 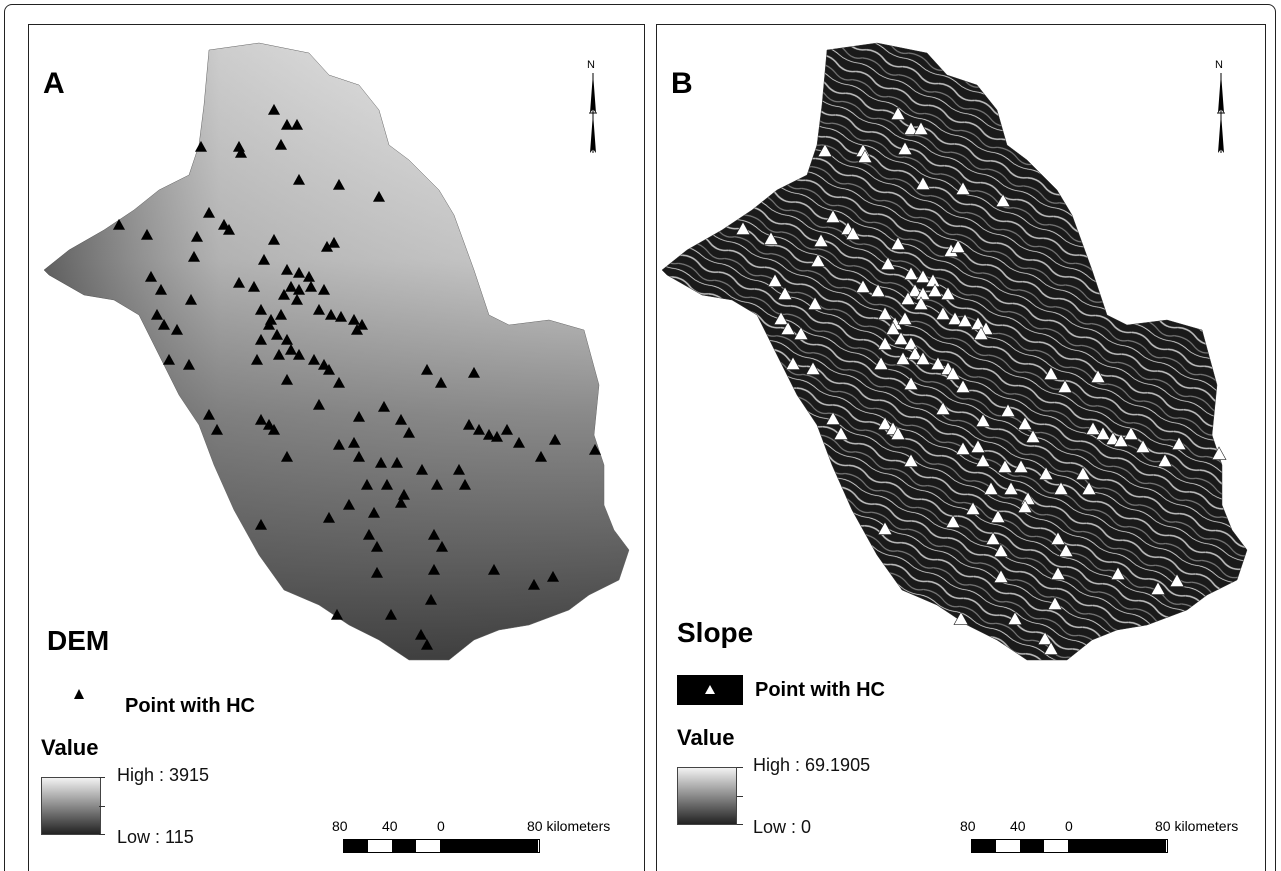 I want to click on scale-label-40: 40, so click(x=390, y=826).